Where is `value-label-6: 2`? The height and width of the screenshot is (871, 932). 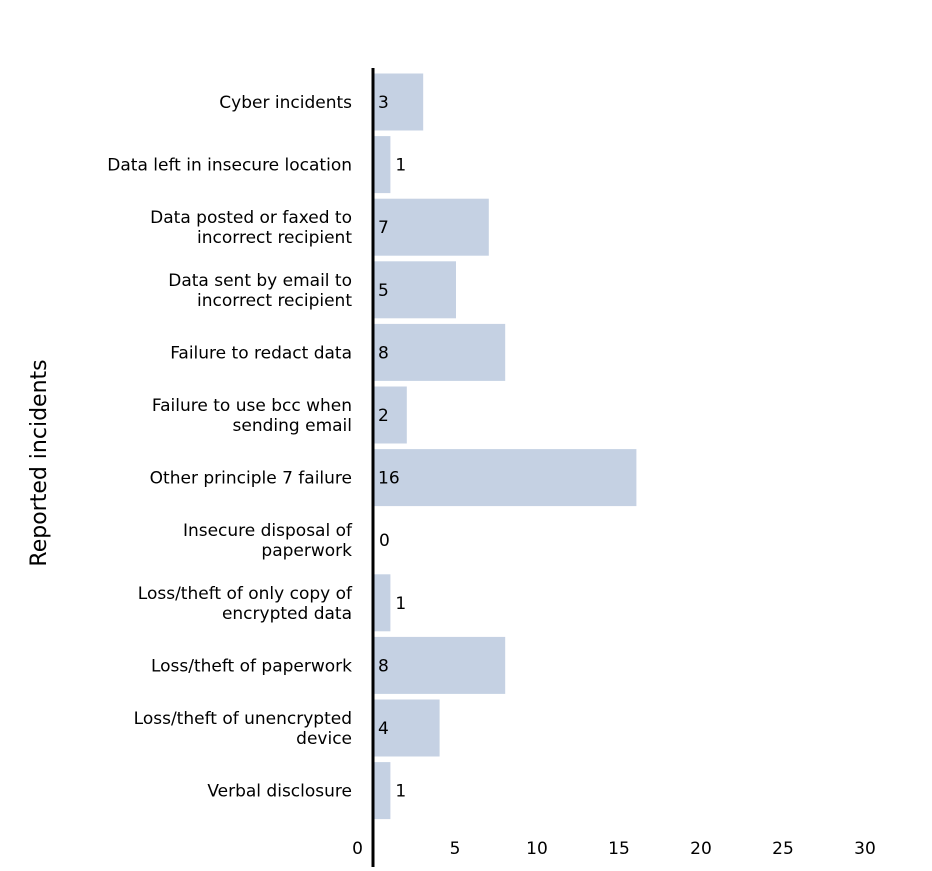
value-label-6: 2 is located at coordinates (383, 416).